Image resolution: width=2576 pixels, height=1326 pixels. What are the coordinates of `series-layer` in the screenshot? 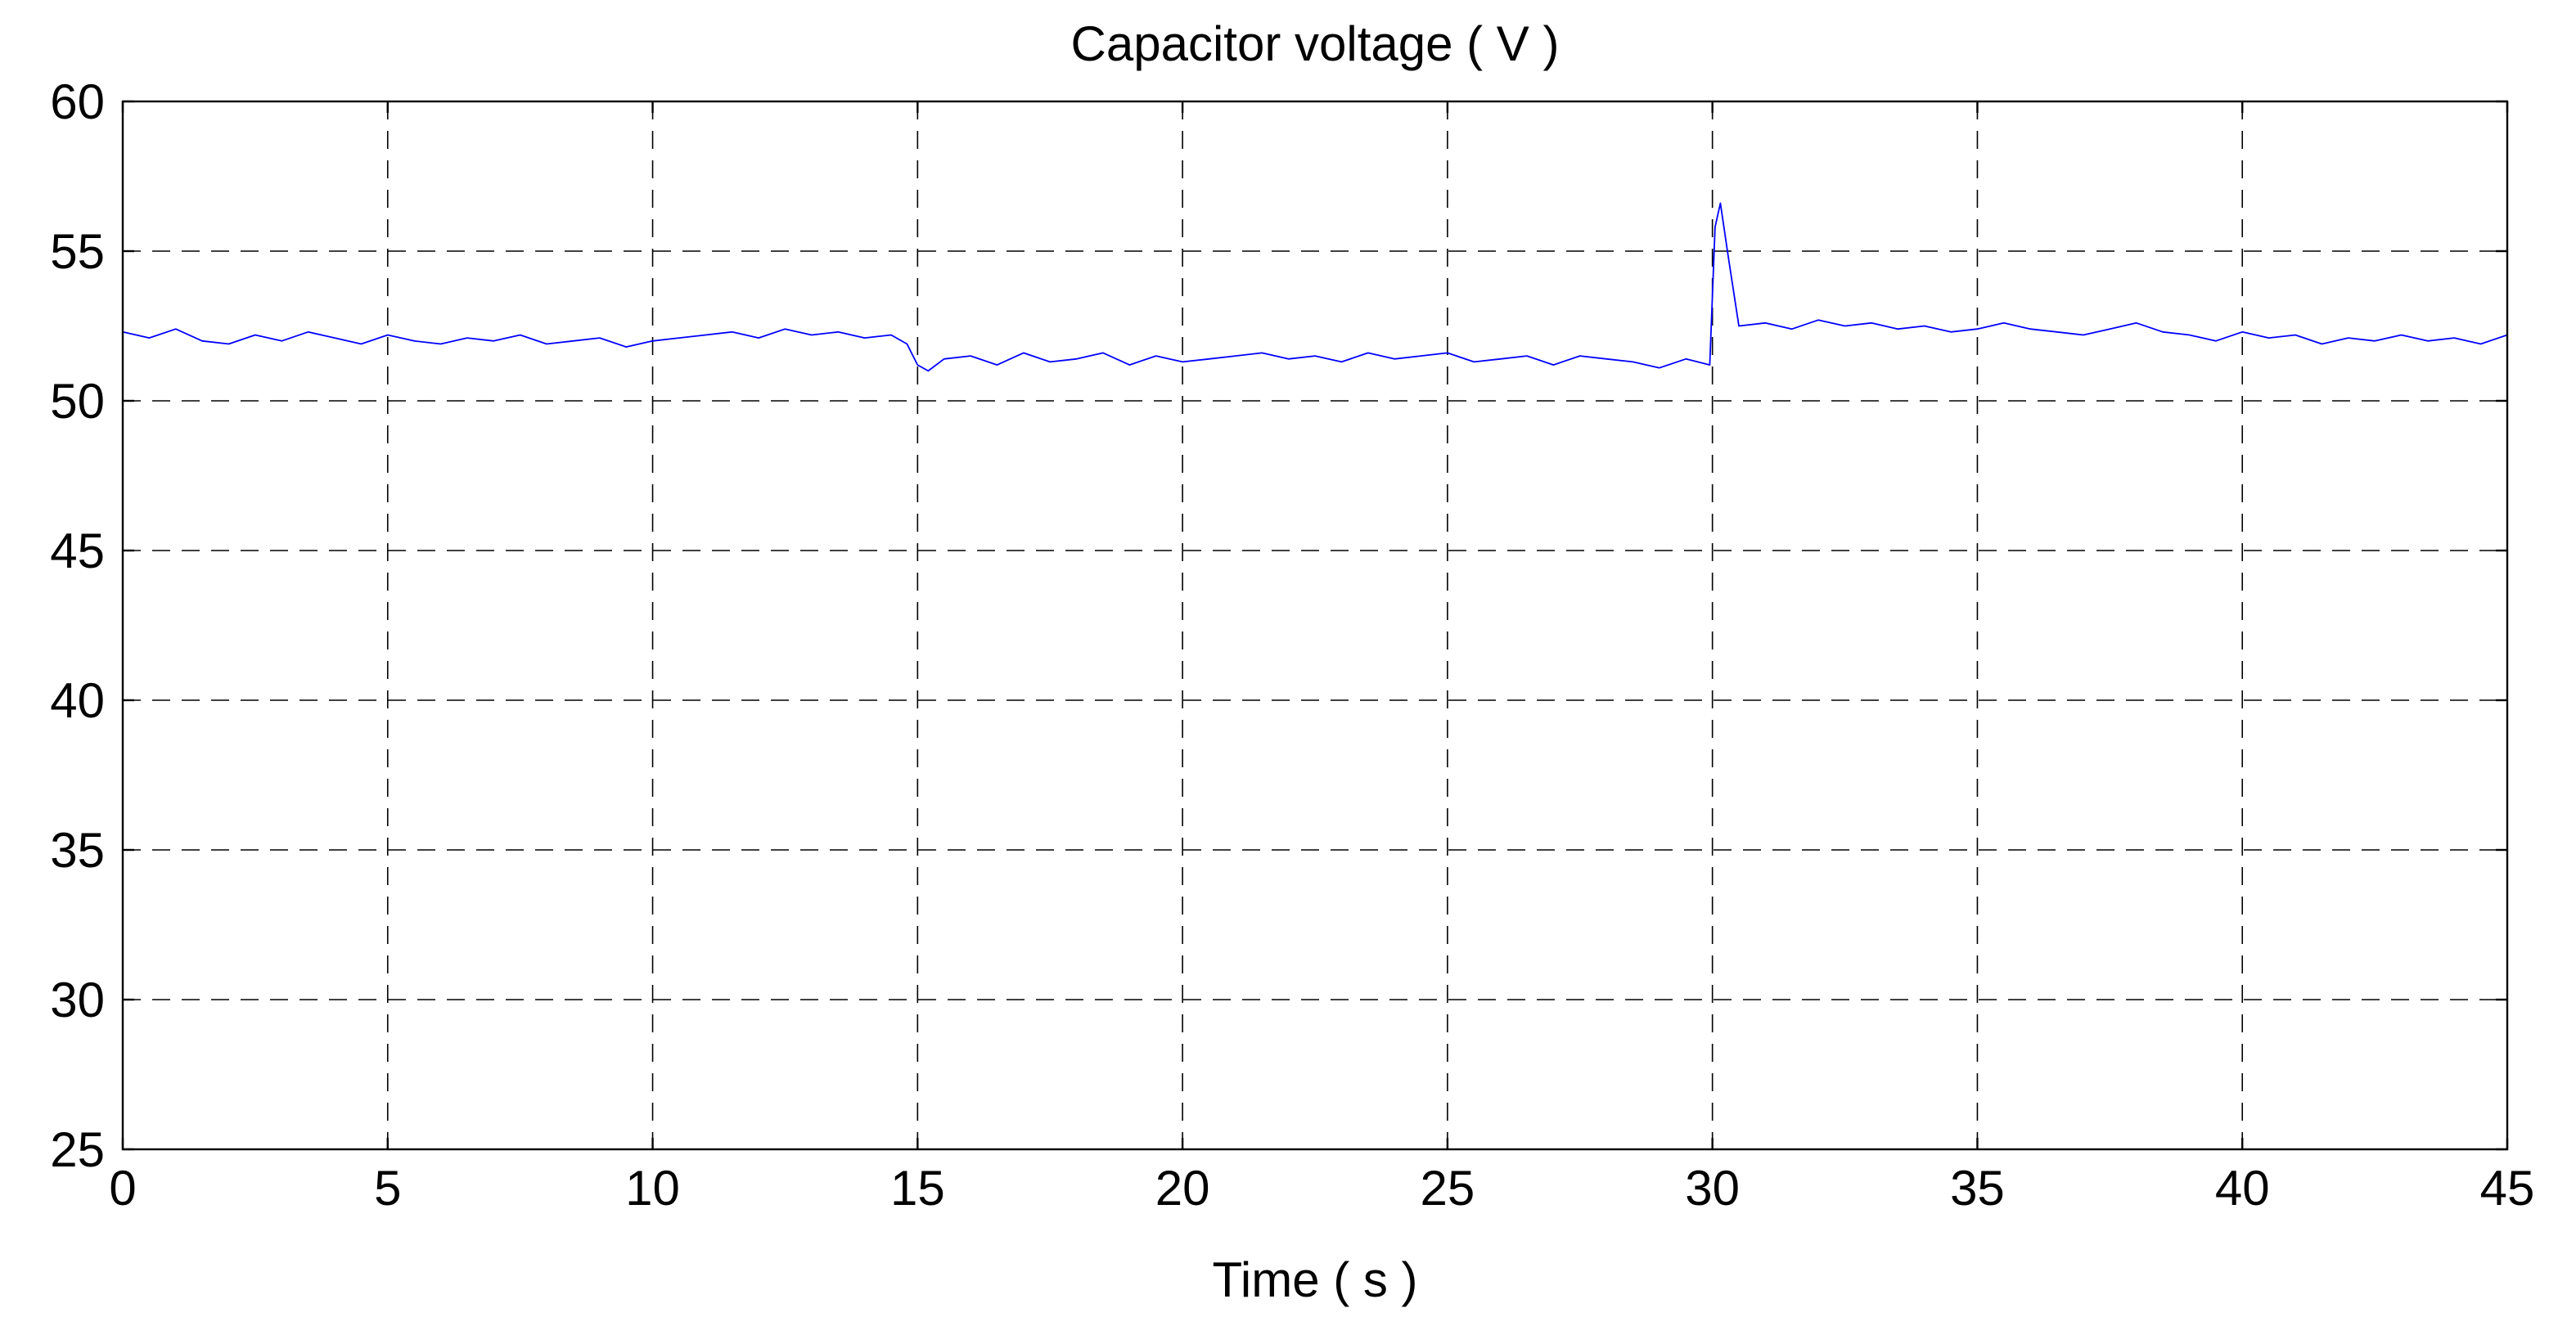 It's located at (1315, 287).